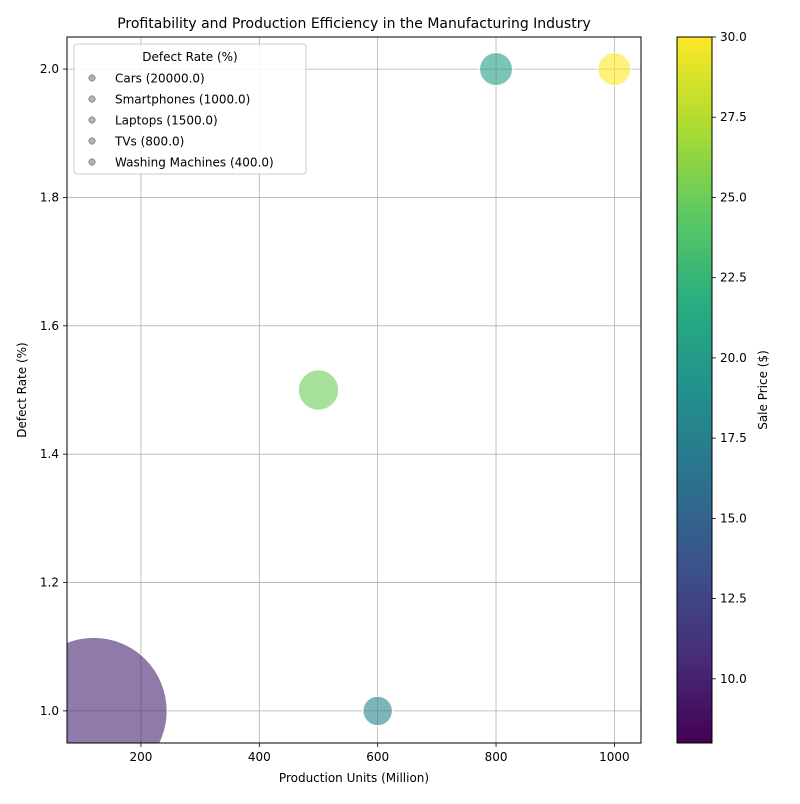 This screenshot has height=804, width=800. What do you see at coordinates (182, 100) in the screenshot?
I see `legend-entry-label: Smartphones (1000.0)` at bounding box center [182, 100].